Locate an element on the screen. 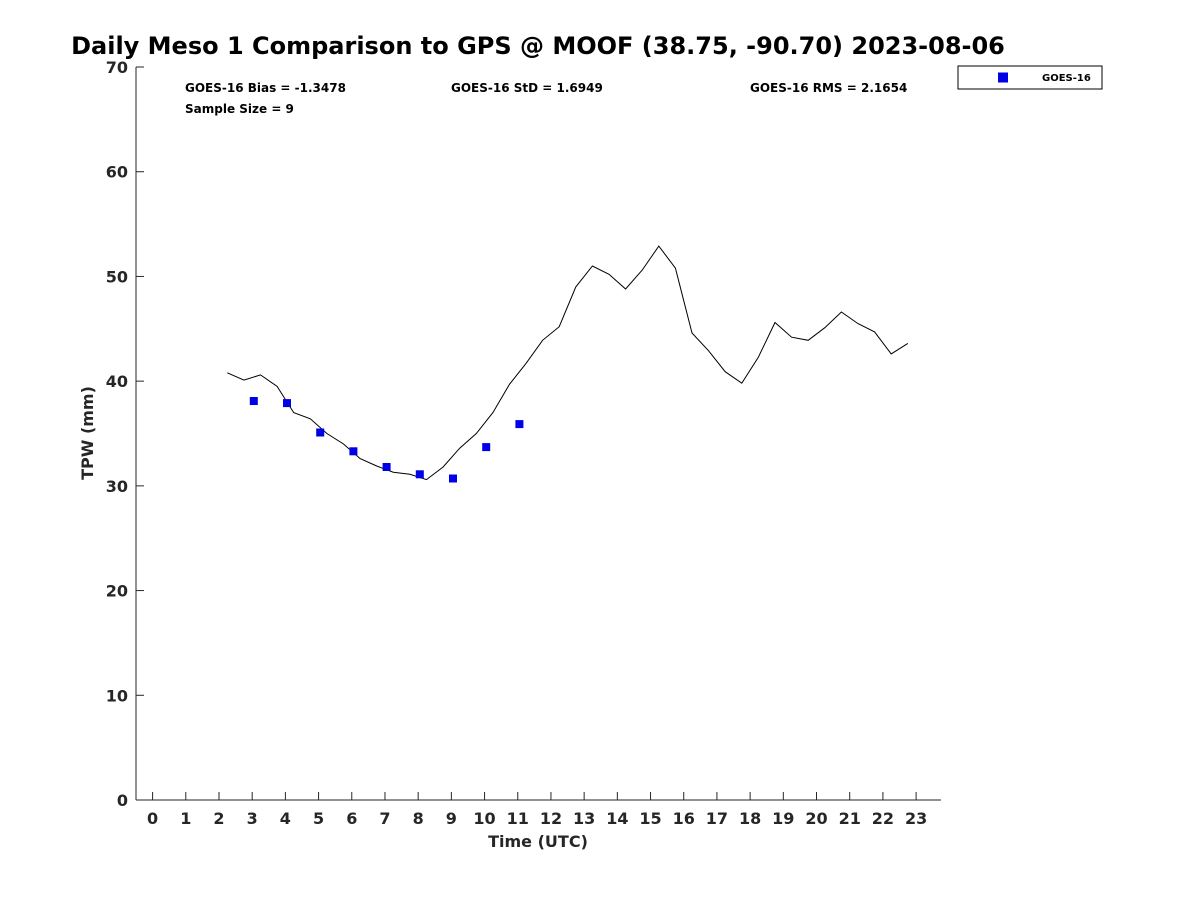 Image resolution: width=1200 pixels, height=900 pixels. x-axis-ticks: 0 1 2 3 4 5 6 7 8 9 10 11 12 13 14 15 16 17 18 19 20 21 22 23 is located at coordinates (537, 810).